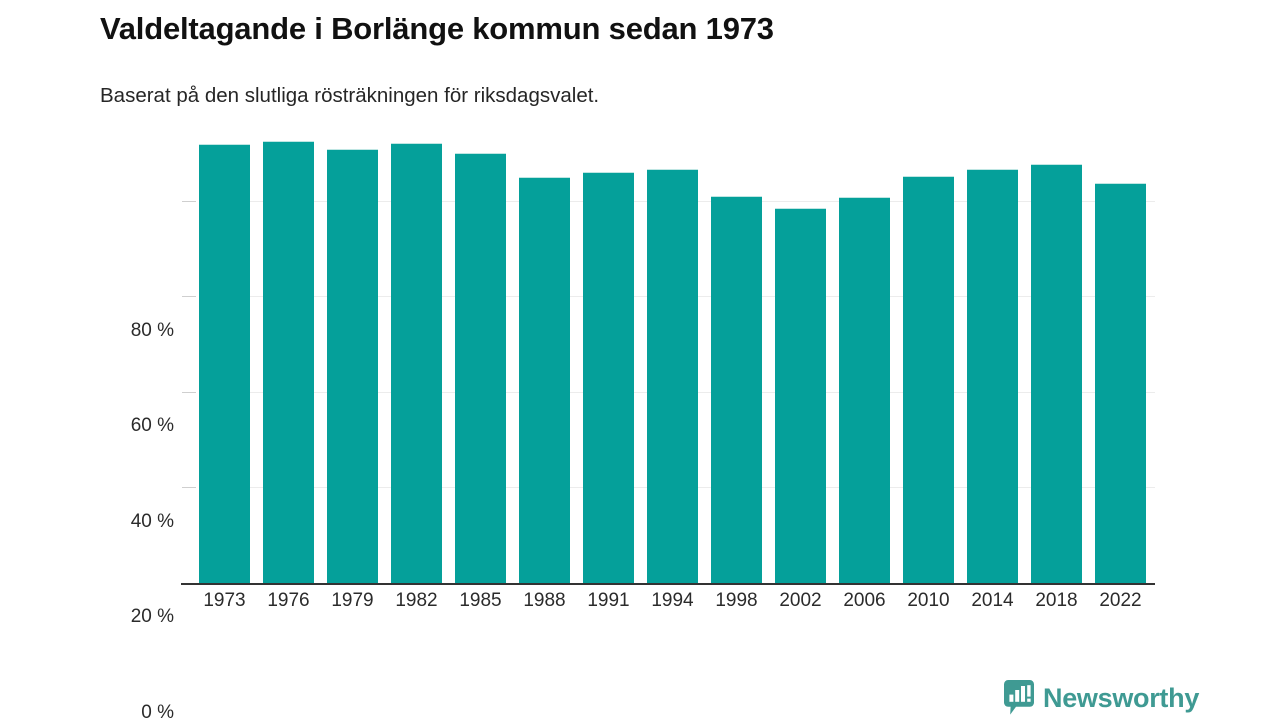 The width and height of the screenshot is (1280, 724). I want to click on x-axis-label-2006: 2006, so click(864, 600).